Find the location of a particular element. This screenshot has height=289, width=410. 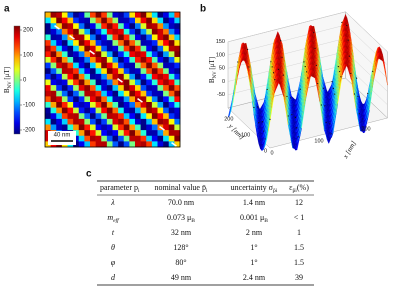

colorbar-title: BNV [μT] is located at coordinates (8, 80).